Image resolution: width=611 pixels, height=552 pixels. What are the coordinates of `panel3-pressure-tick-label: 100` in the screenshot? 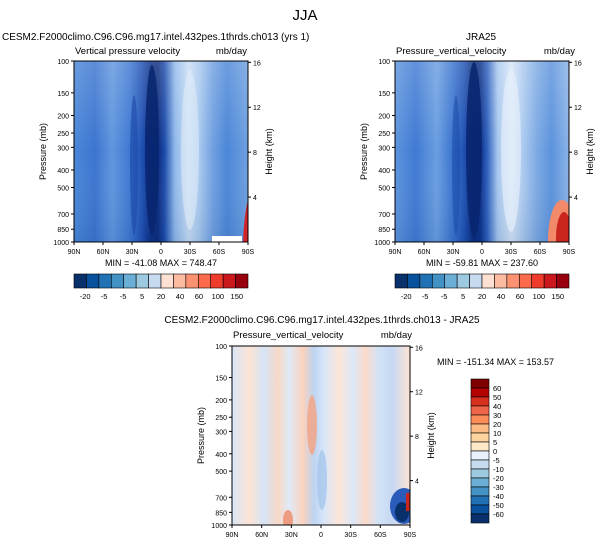 It's located at (221, 347).